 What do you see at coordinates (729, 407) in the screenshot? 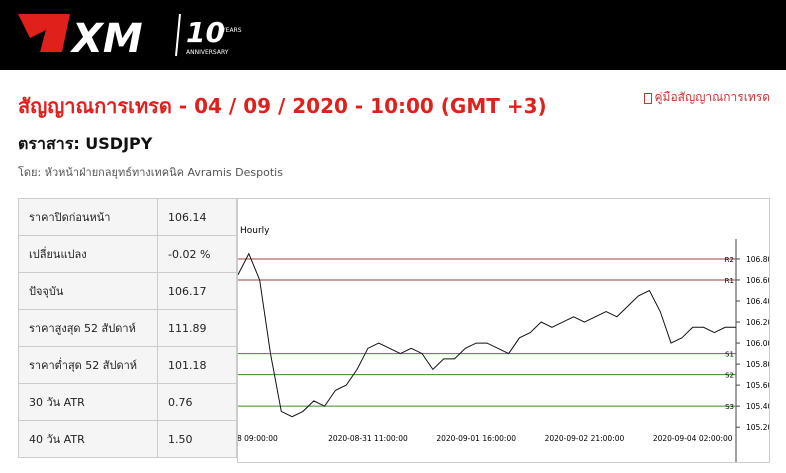
I see `level-label: S3` at bounding box center [729, 407].